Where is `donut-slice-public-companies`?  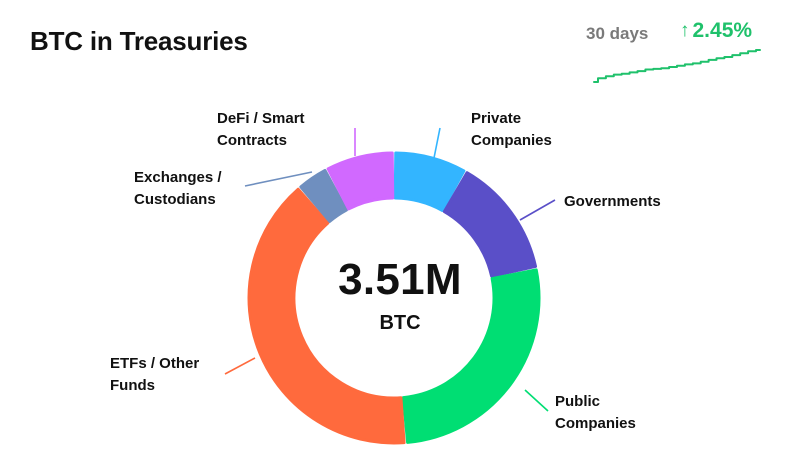 donut-slice-public-companies is located at coordinates (471, 356).